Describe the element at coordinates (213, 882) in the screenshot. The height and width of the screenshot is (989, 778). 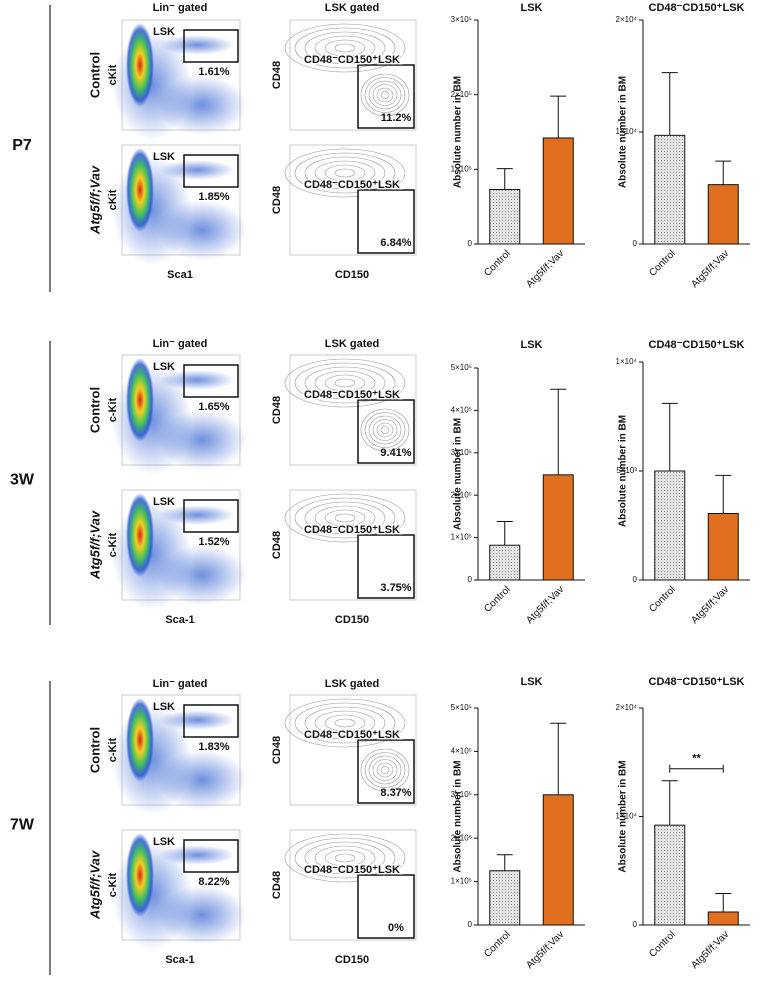
I see `gate-percent: 8.22%` at that location.